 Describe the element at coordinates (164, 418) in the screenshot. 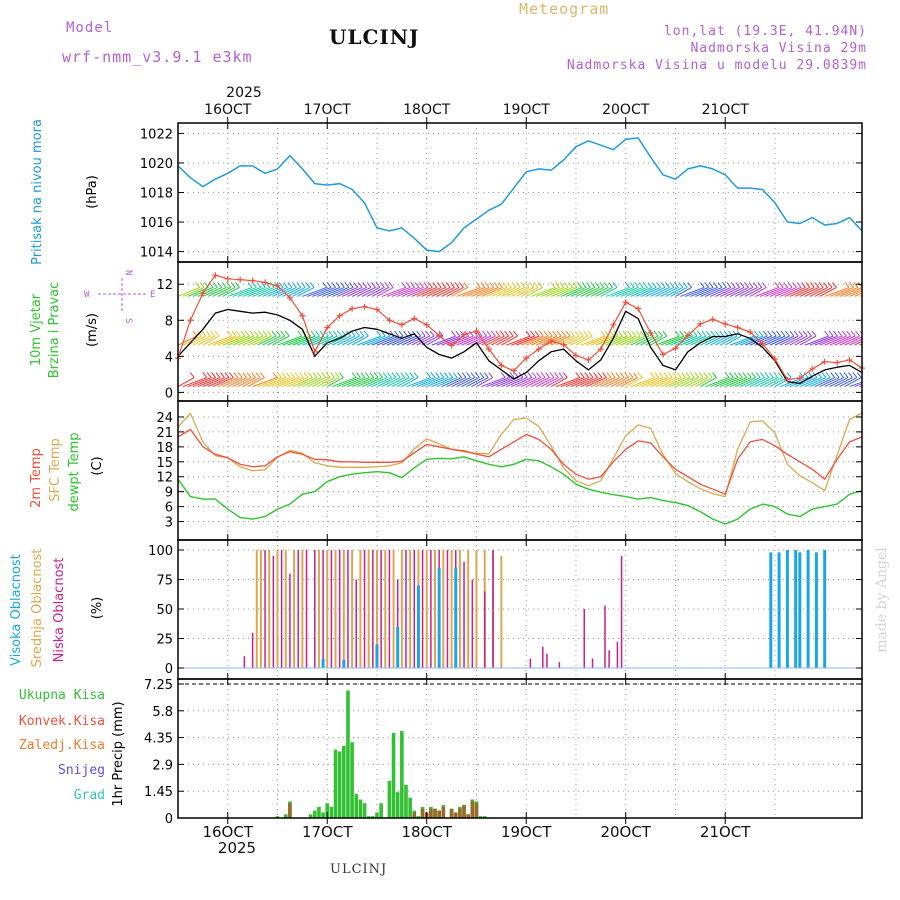

I see `y-tick-label: 24` at that location.